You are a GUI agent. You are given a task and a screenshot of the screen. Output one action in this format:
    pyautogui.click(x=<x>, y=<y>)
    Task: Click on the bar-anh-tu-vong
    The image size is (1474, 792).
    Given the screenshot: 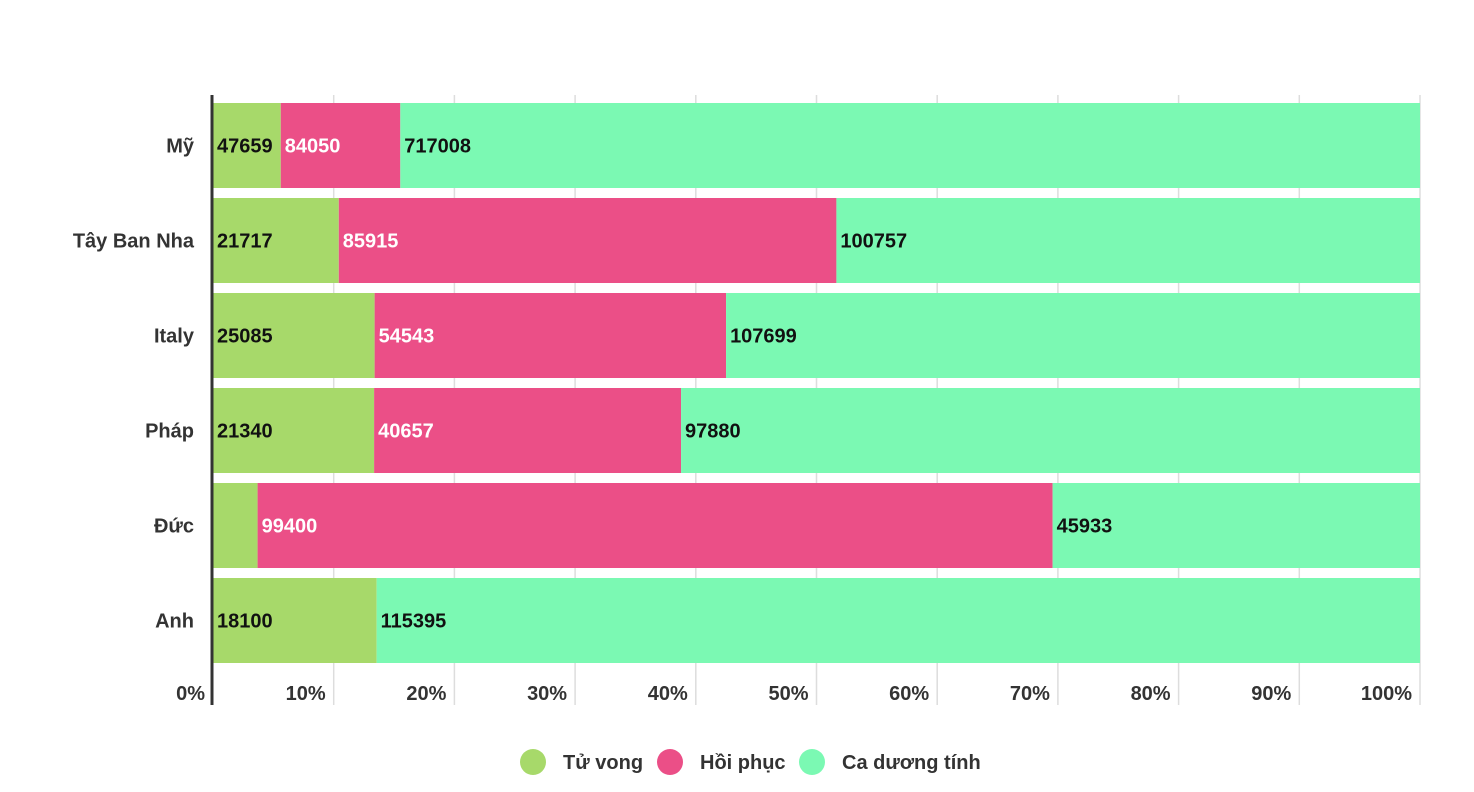 What is the action you would take?
    pyautogui.click(x=295, y=620)
    